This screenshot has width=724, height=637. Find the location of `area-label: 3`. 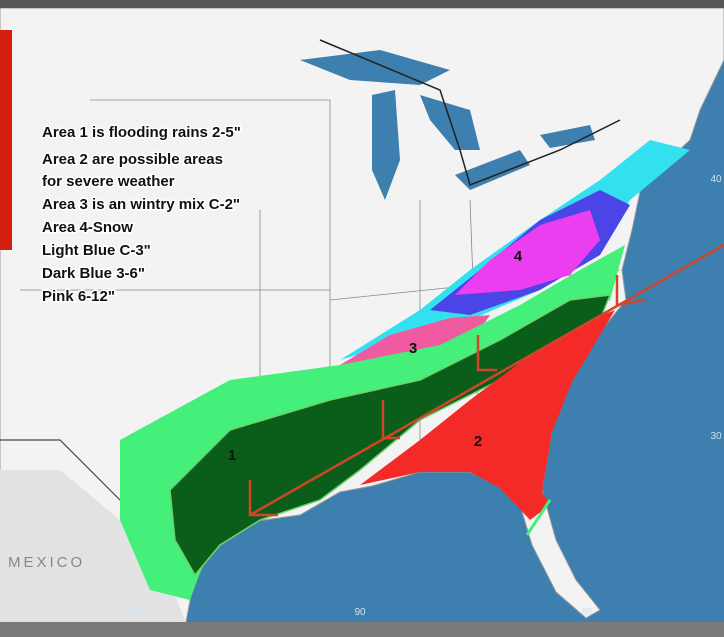

area-label: 3 is located at coordinates (413, 348).